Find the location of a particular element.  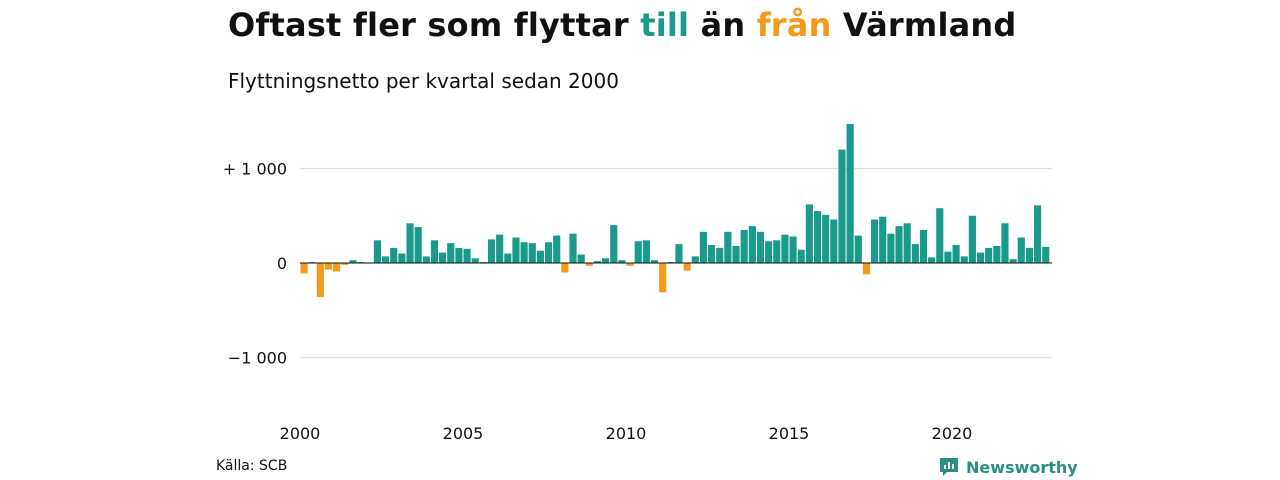

title-part-fran: från is located at coordinates (794, 25).